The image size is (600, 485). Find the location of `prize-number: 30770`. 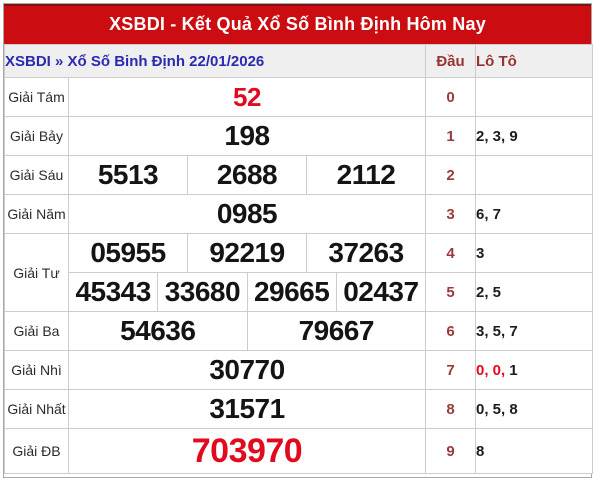

prize-number: 30770 is located at coordinates (247, 369).